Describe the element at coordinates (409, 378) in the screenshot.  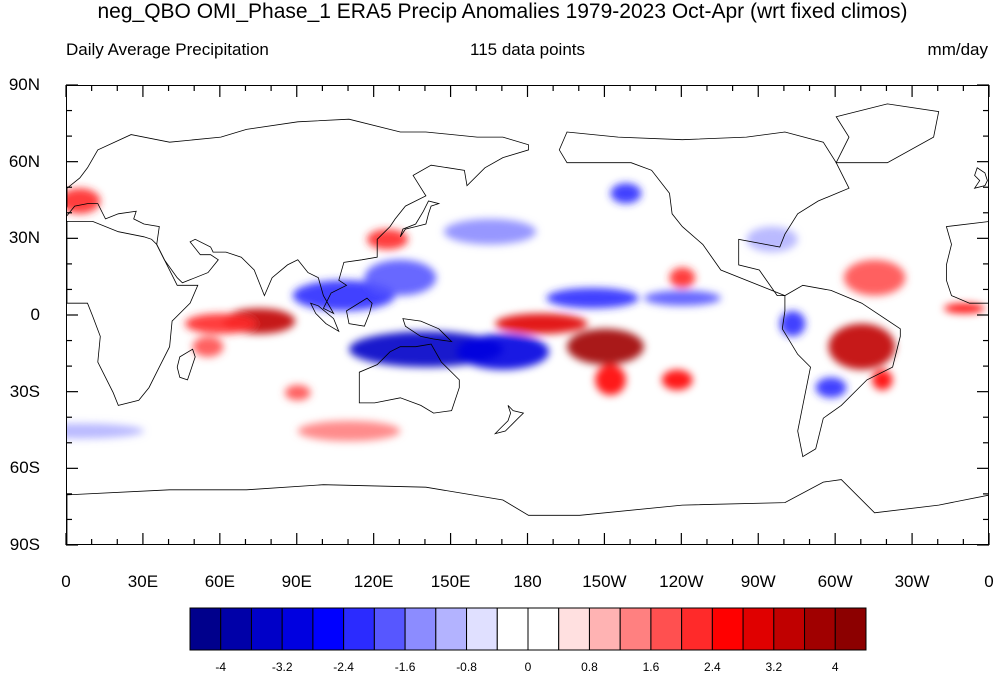
I see `coastline-australia` at that location.